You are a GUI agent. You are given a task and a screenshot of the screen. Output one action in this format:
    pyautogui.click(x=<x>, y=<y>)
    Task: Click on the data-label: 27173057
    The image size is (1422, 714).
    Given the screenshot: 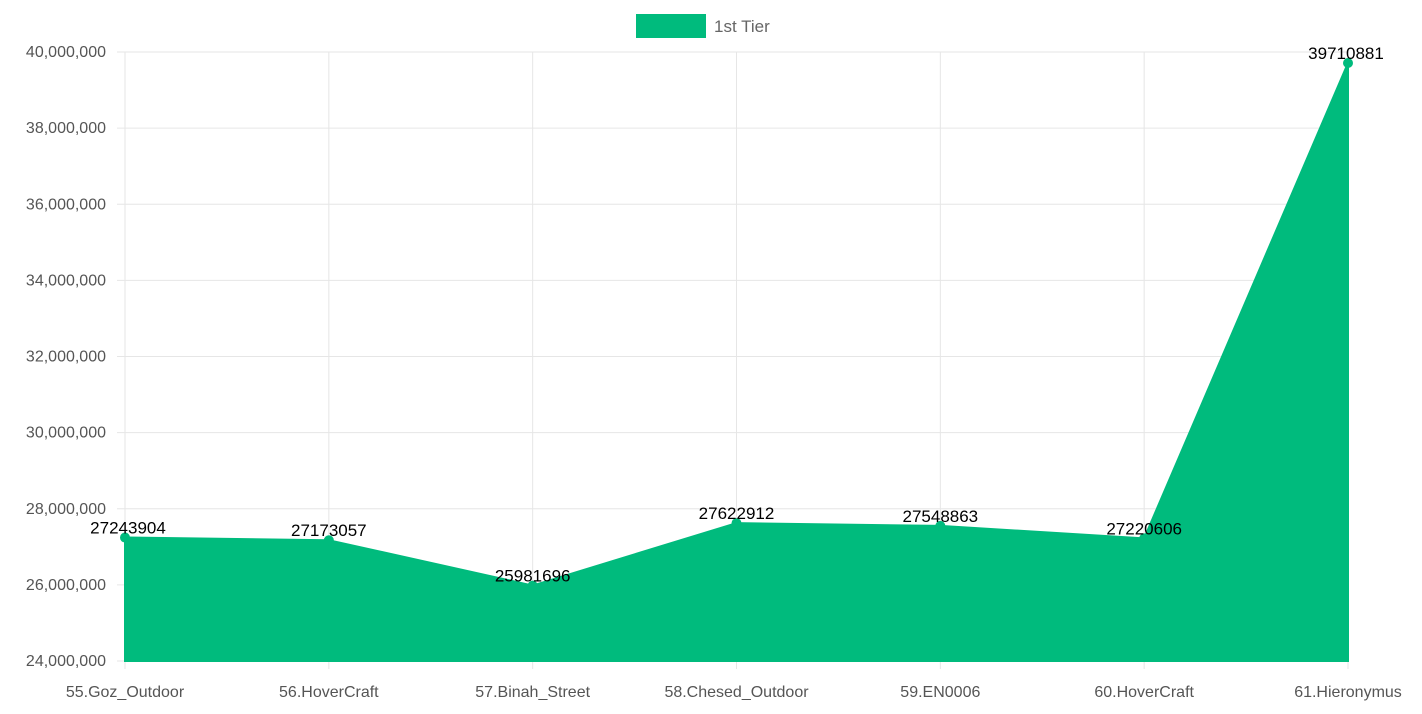 What is the action you would take?
    pyautogui.click(x=329, y=530)
    